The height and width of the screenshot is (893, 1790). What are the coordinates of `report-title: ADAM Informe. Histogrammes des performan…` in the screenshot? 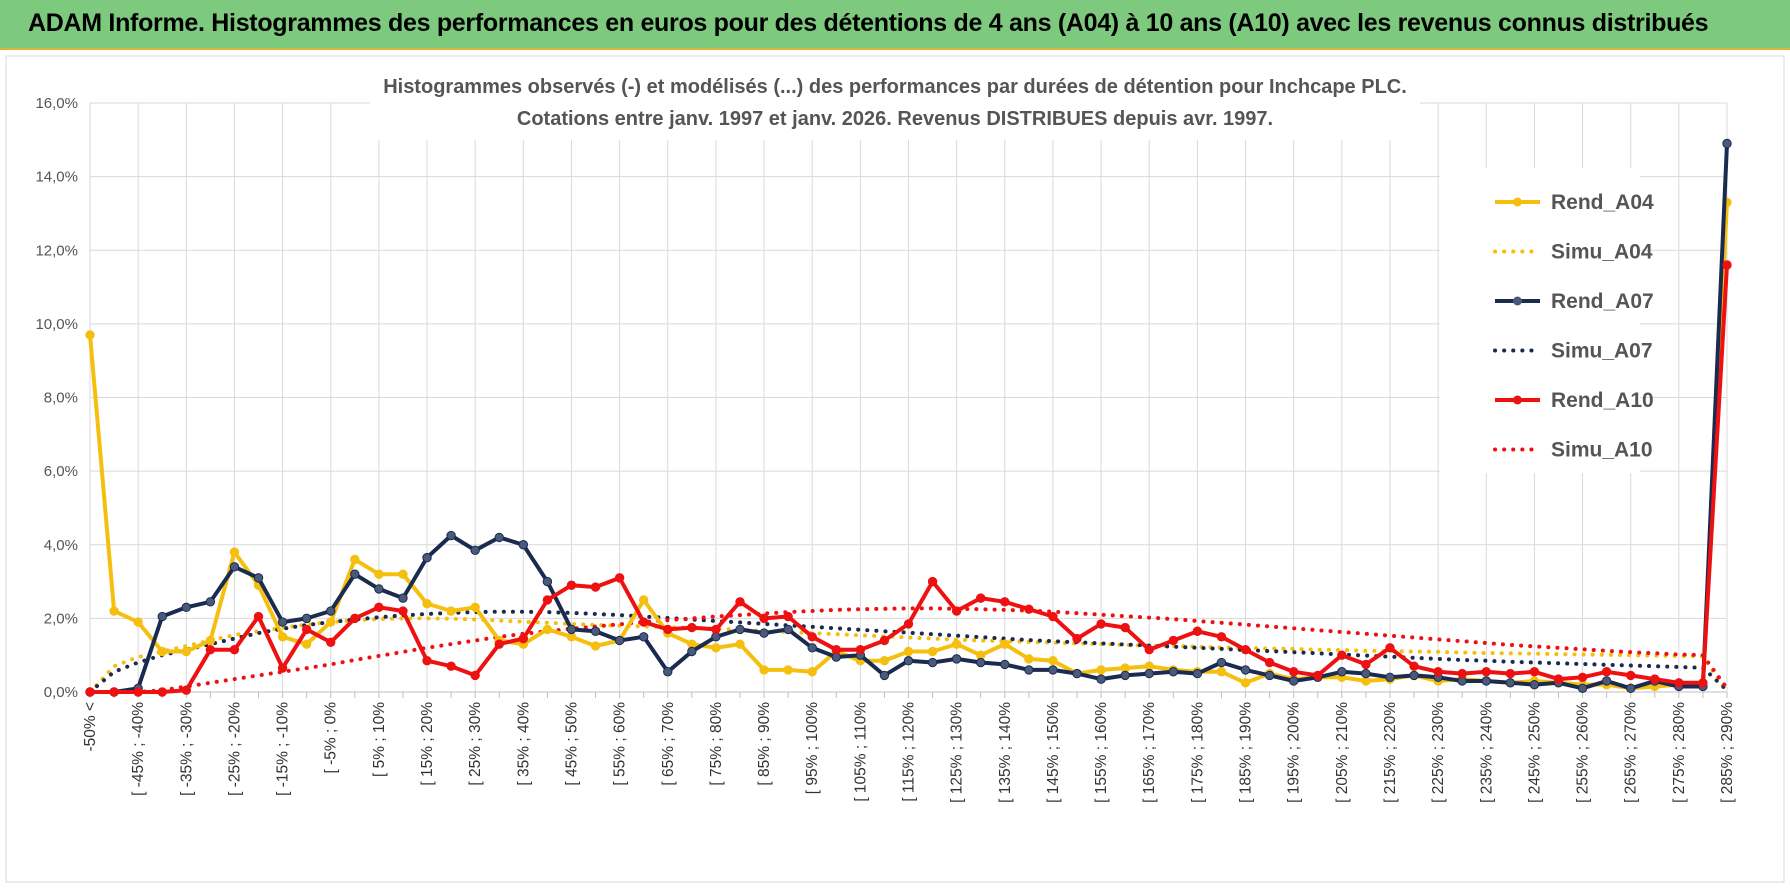 It's located at (868, 23).